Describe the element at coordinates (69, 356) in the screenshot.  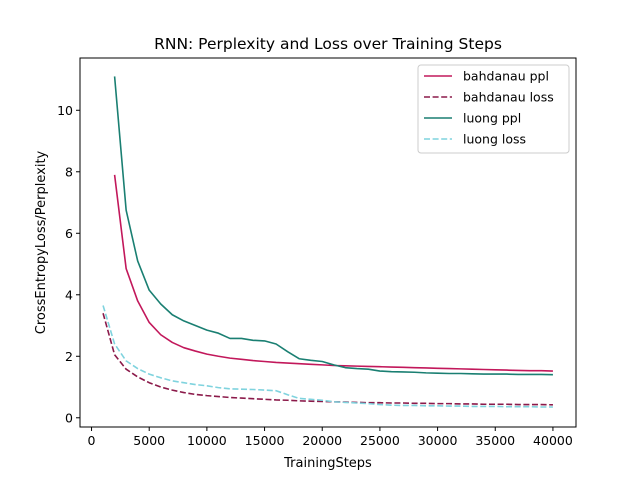
I see `y-tick-label: 2` at that location.